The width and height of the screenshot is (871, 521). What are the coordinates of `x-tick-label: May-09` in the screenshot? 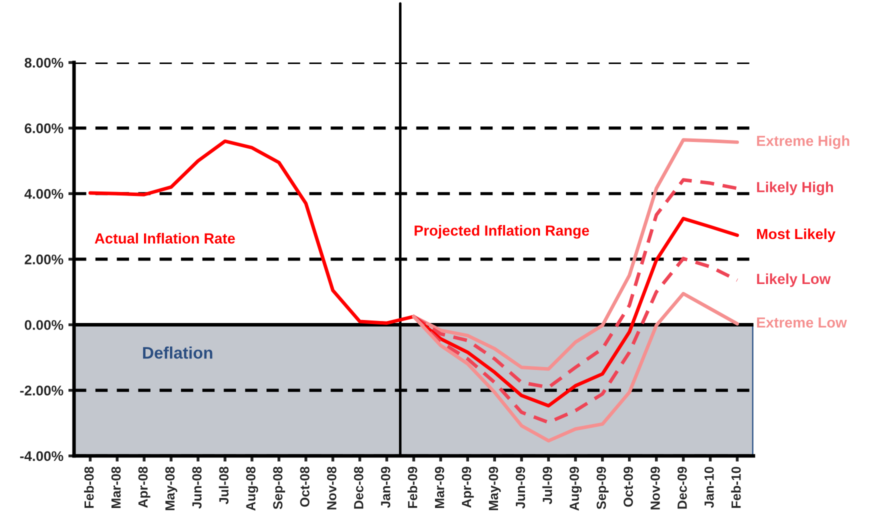 It's located at (494, 488).